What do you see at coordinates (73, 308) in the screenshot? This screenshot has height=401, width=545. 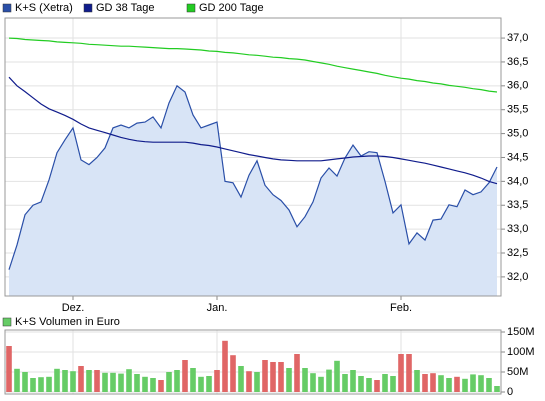 I see `x-tick-label: Dez.` at bounding box center [73, 308].